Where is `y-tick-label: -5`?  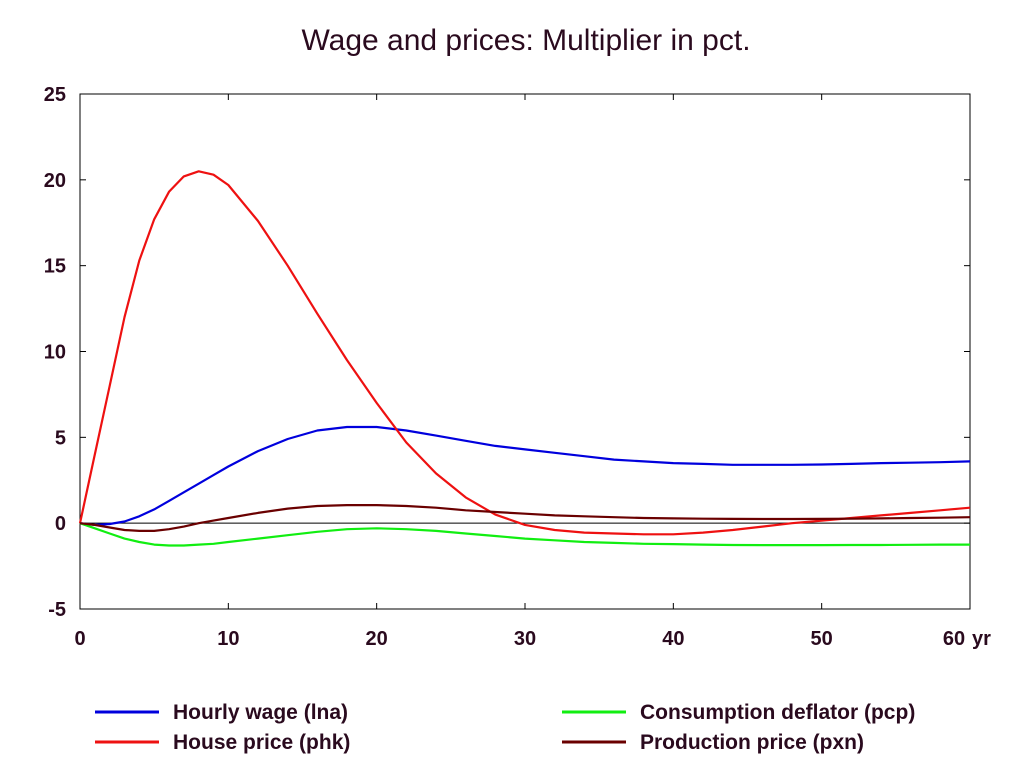 y-tick-label: -5 is located at coordinates (57, 610).